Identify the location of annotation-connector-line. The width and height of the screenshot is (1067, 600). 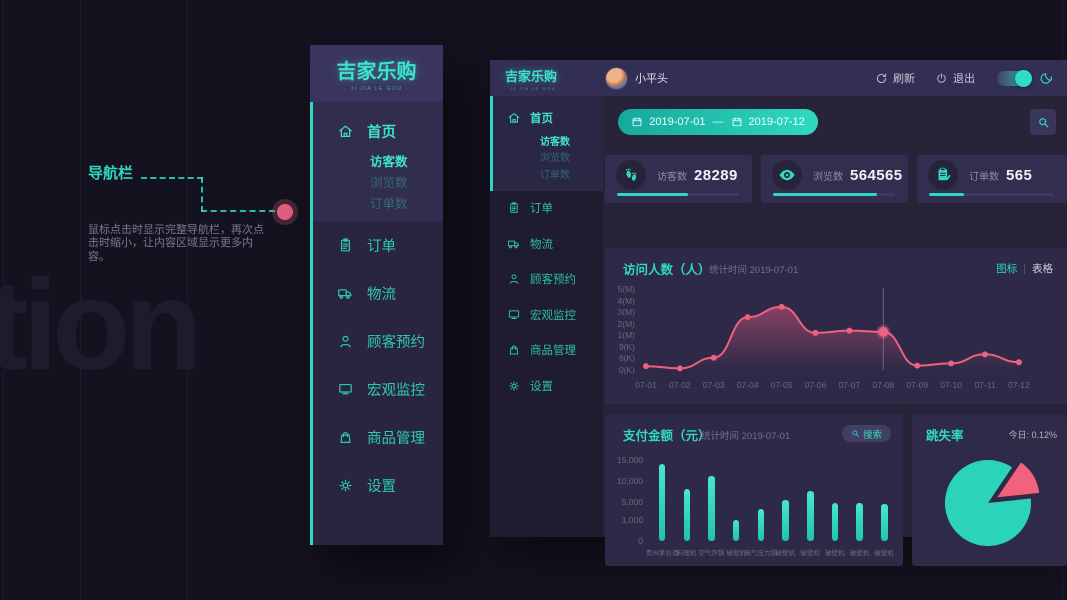
(172, 178).